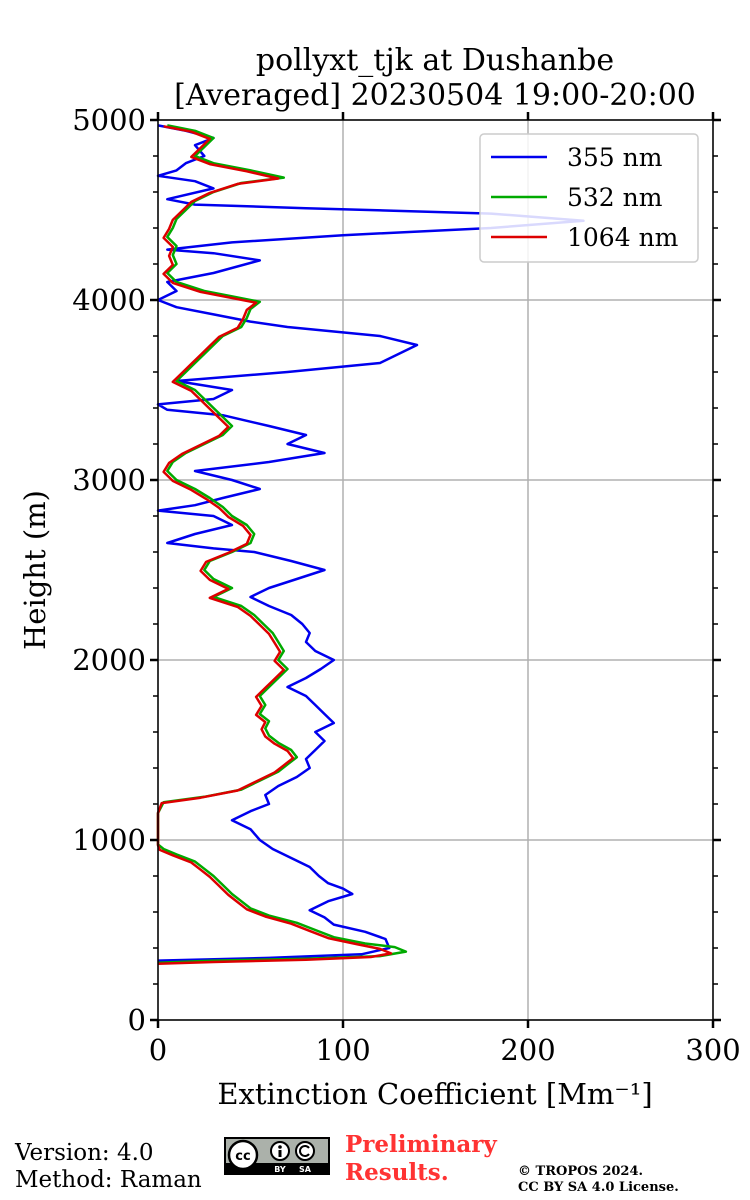 The height and width of the screenshot is (1200, 750). I want to click on x-tick-label: 0, so click(158, 1050).